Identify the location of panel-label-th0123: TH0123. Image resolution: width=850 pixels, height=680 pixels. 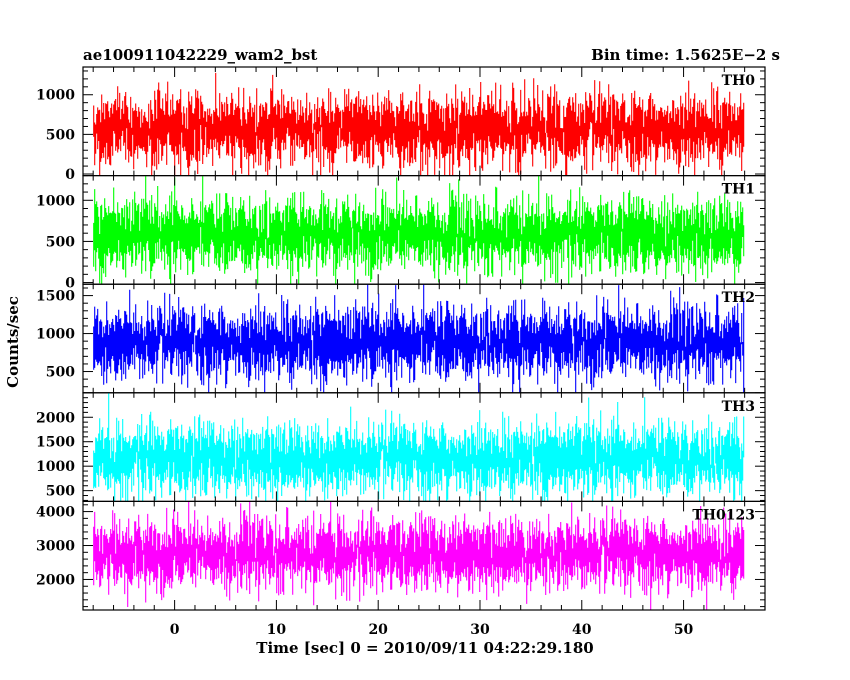
(723, 515).